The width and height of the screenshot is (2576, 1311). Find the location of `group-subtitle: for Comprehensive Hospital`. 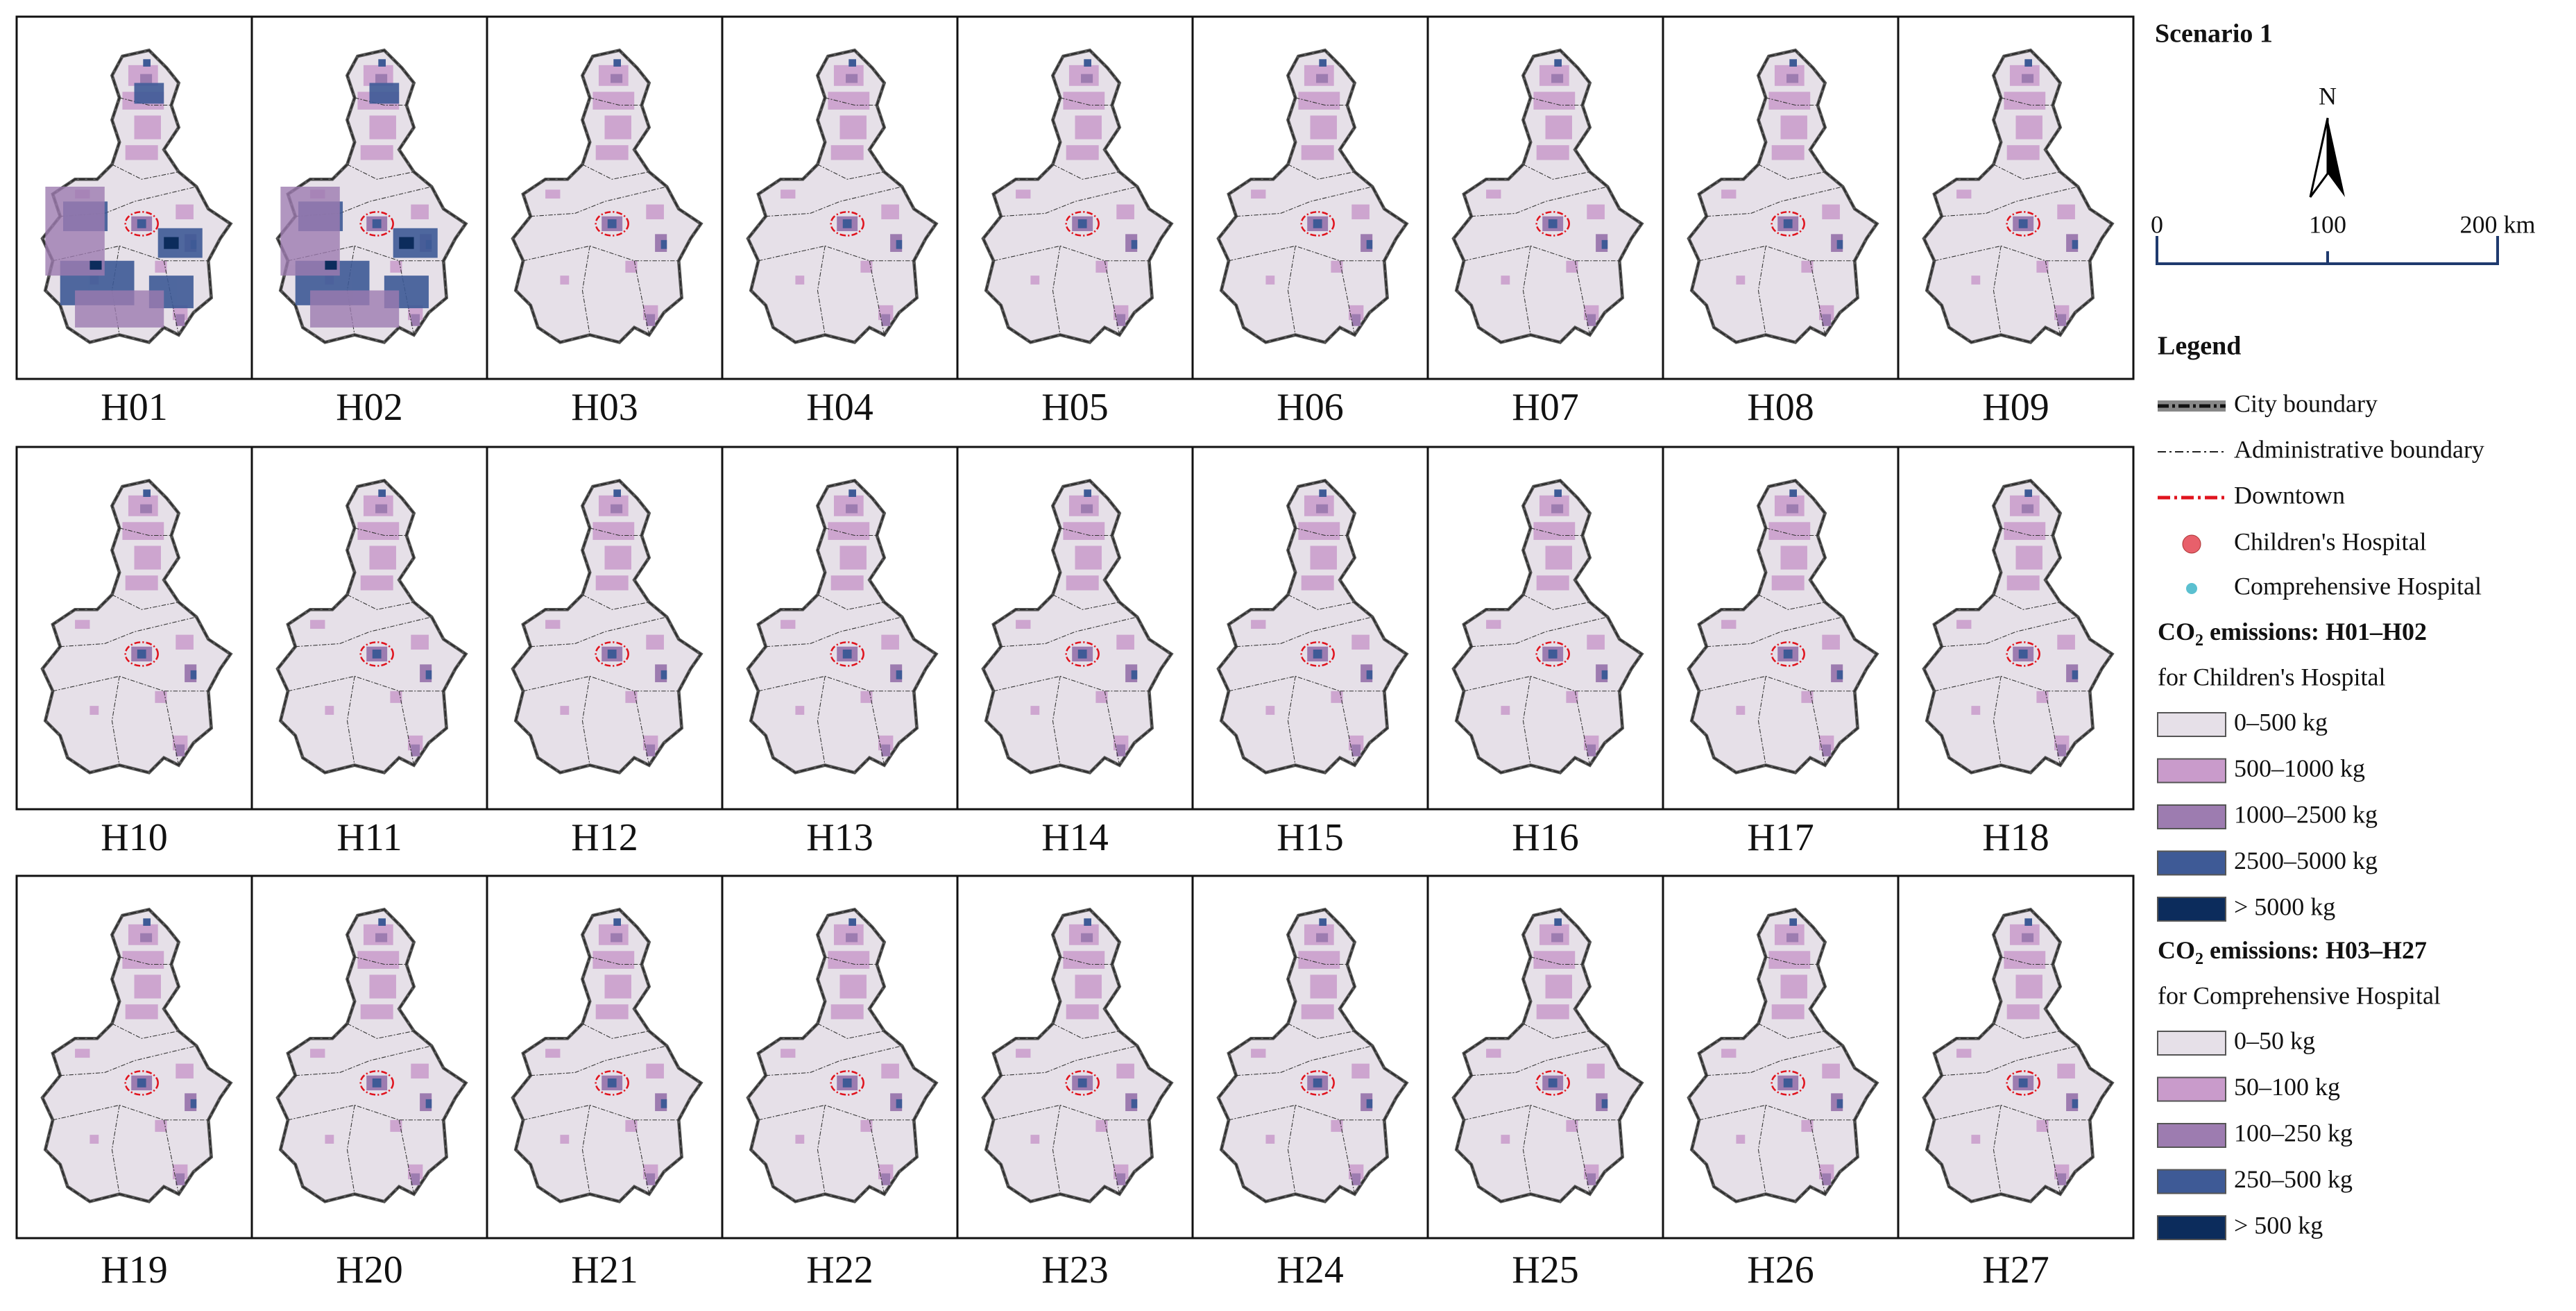

group-subtitle: for Comprehensive Hospital is located at coordinates (2299, 995).